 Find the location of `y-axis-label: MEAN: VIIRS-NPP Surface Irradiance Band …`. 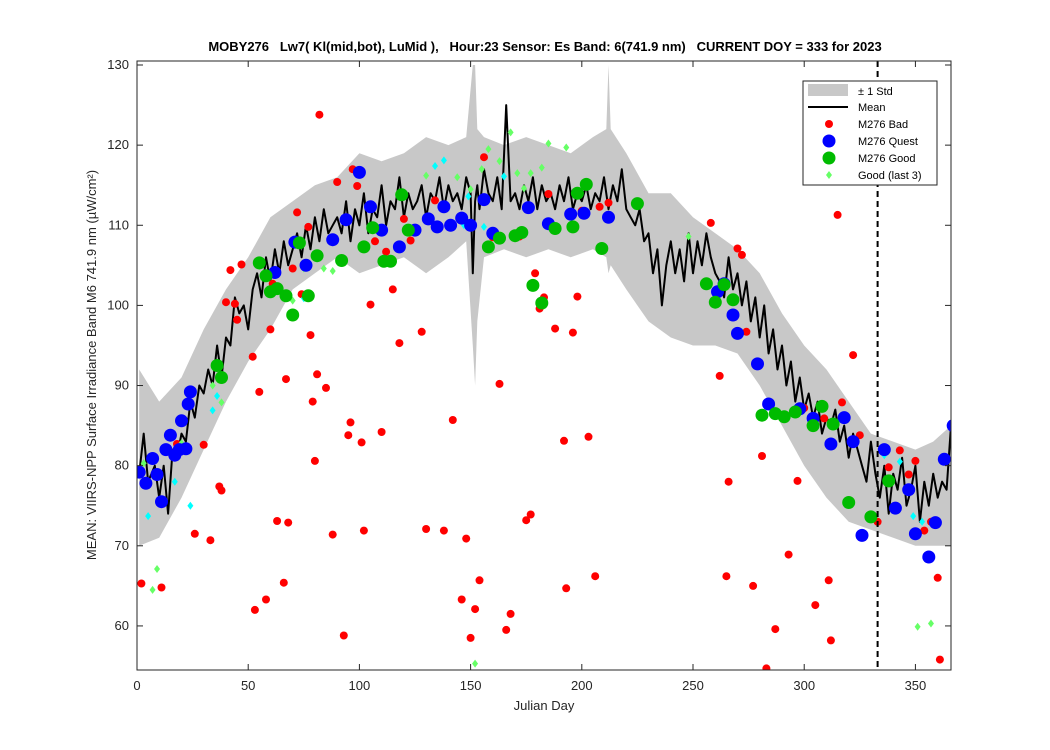

y-axis-label: MEAN: VIIRS-NPP Surface Irradiance Band … is located at coordinates (91, 365).